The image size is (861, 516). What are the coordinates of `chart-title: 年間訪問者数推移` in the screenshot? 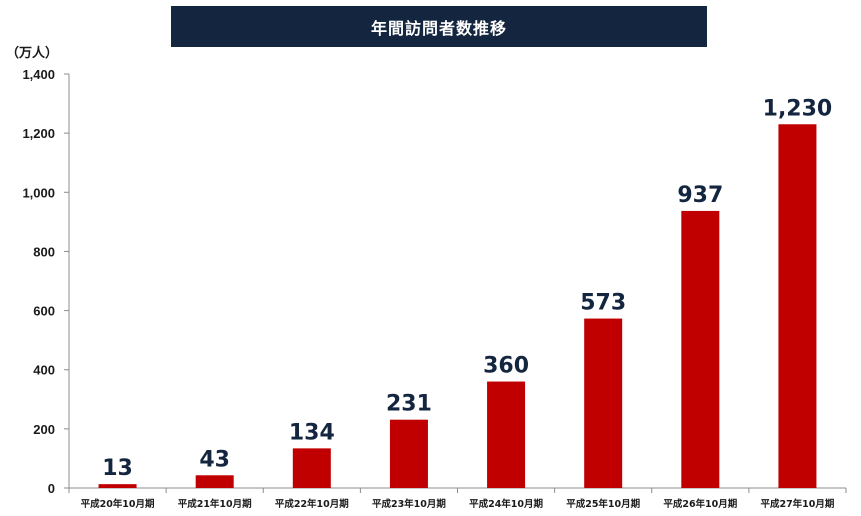 It's located at (438, 28).